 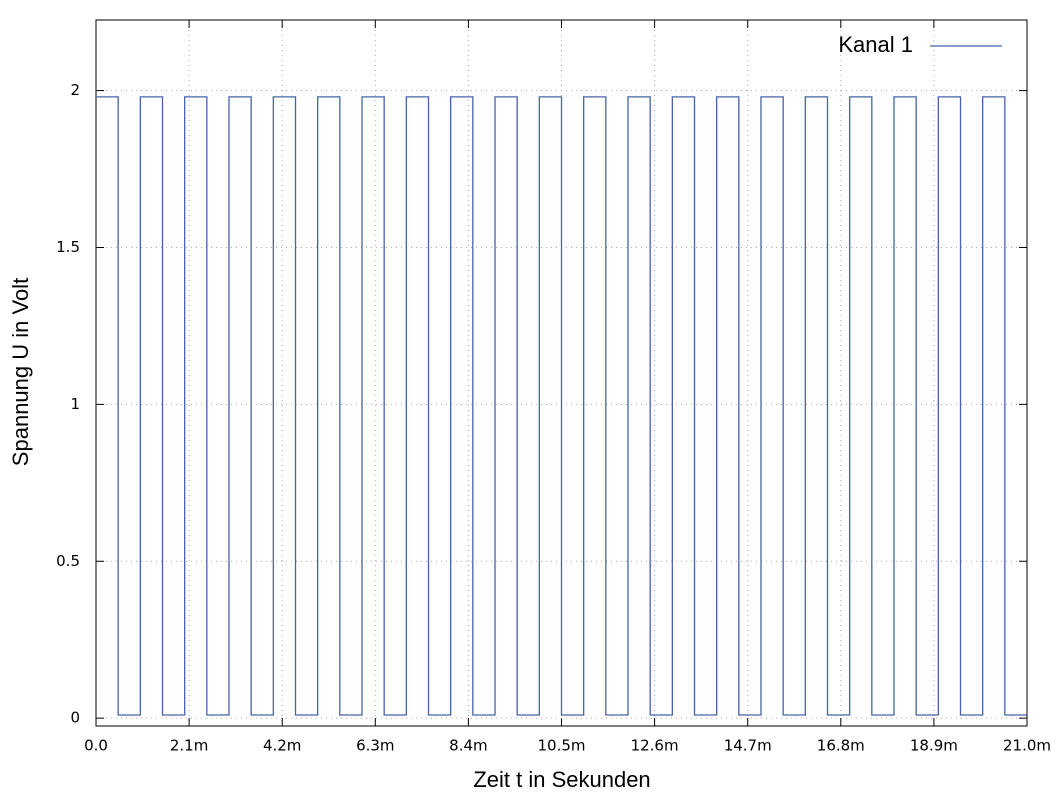 What do you see at coordinates (75, 718) in the screenshot?
I see `y-tick-label: 0` at bounding box center [75, 718].